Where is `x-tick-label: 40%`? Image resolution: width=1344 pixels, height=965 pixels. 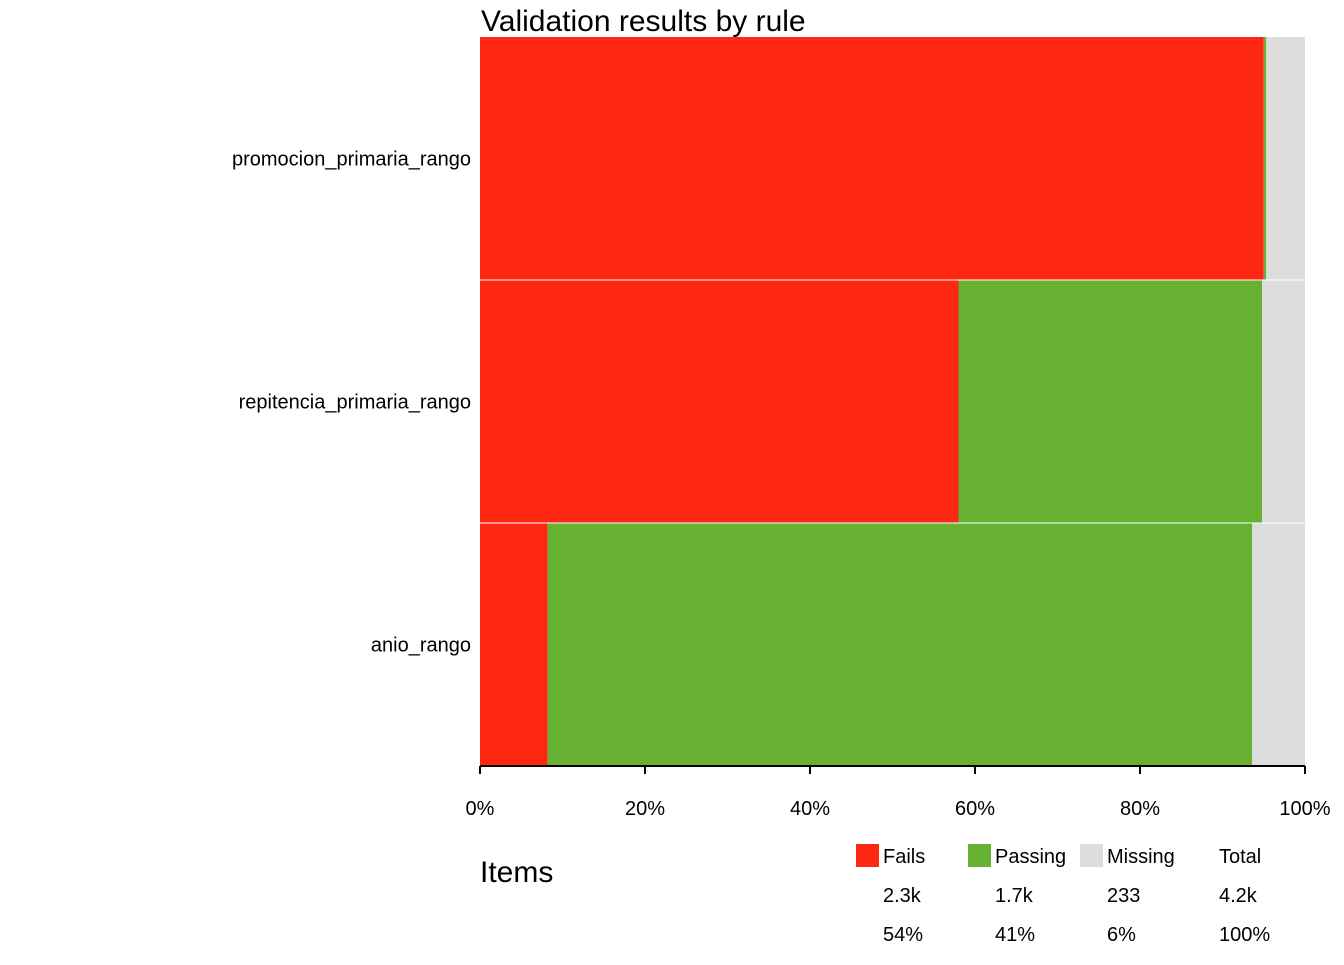 x-tick-label: 40% is located at coordinates (810, 809).